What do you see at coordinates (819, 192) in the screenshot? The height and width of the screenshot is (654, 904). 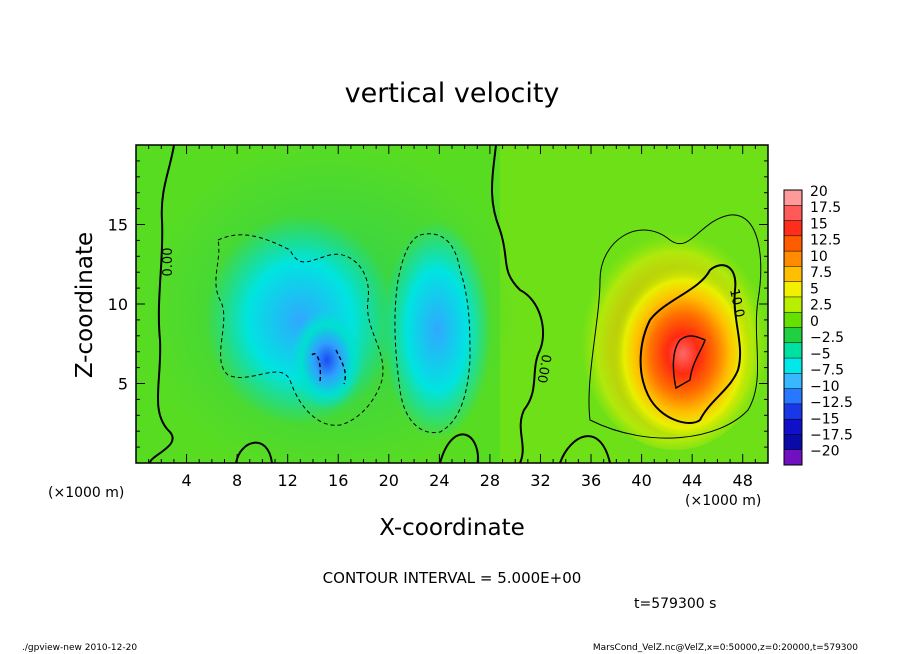 I see `colorbar-label: 20` at bounding box center [819, 192].